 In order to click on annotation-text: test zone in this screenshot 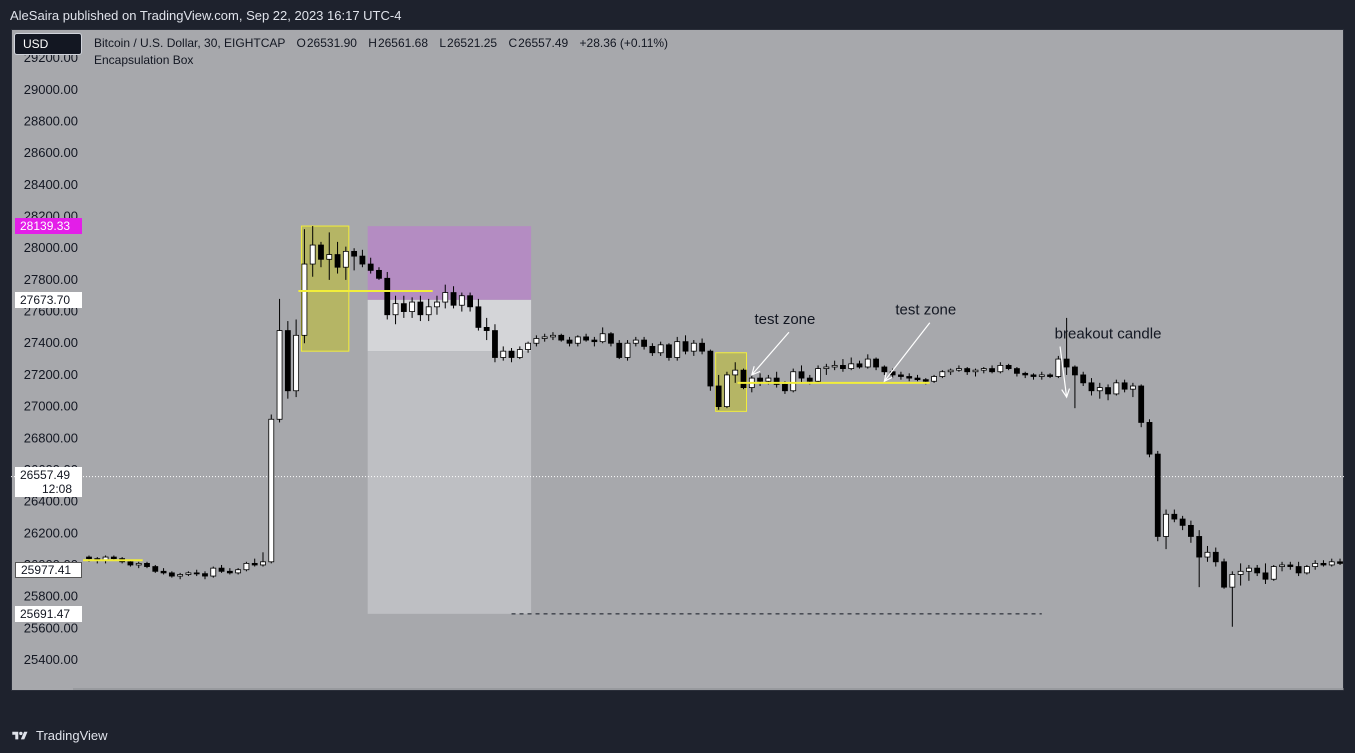, I will do `click(785, 319)`.